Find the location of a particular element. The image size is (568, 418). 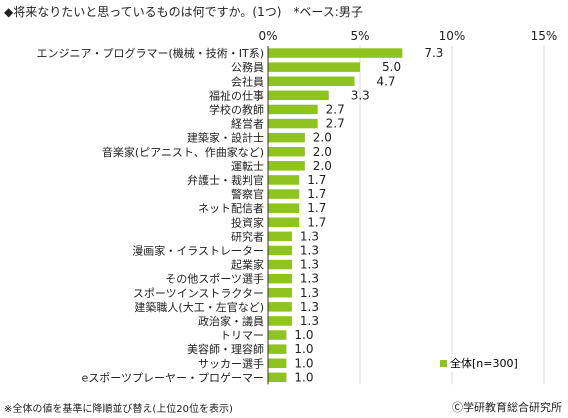

category-label: 美容師・理容師 is located at coordinates (225, 349).